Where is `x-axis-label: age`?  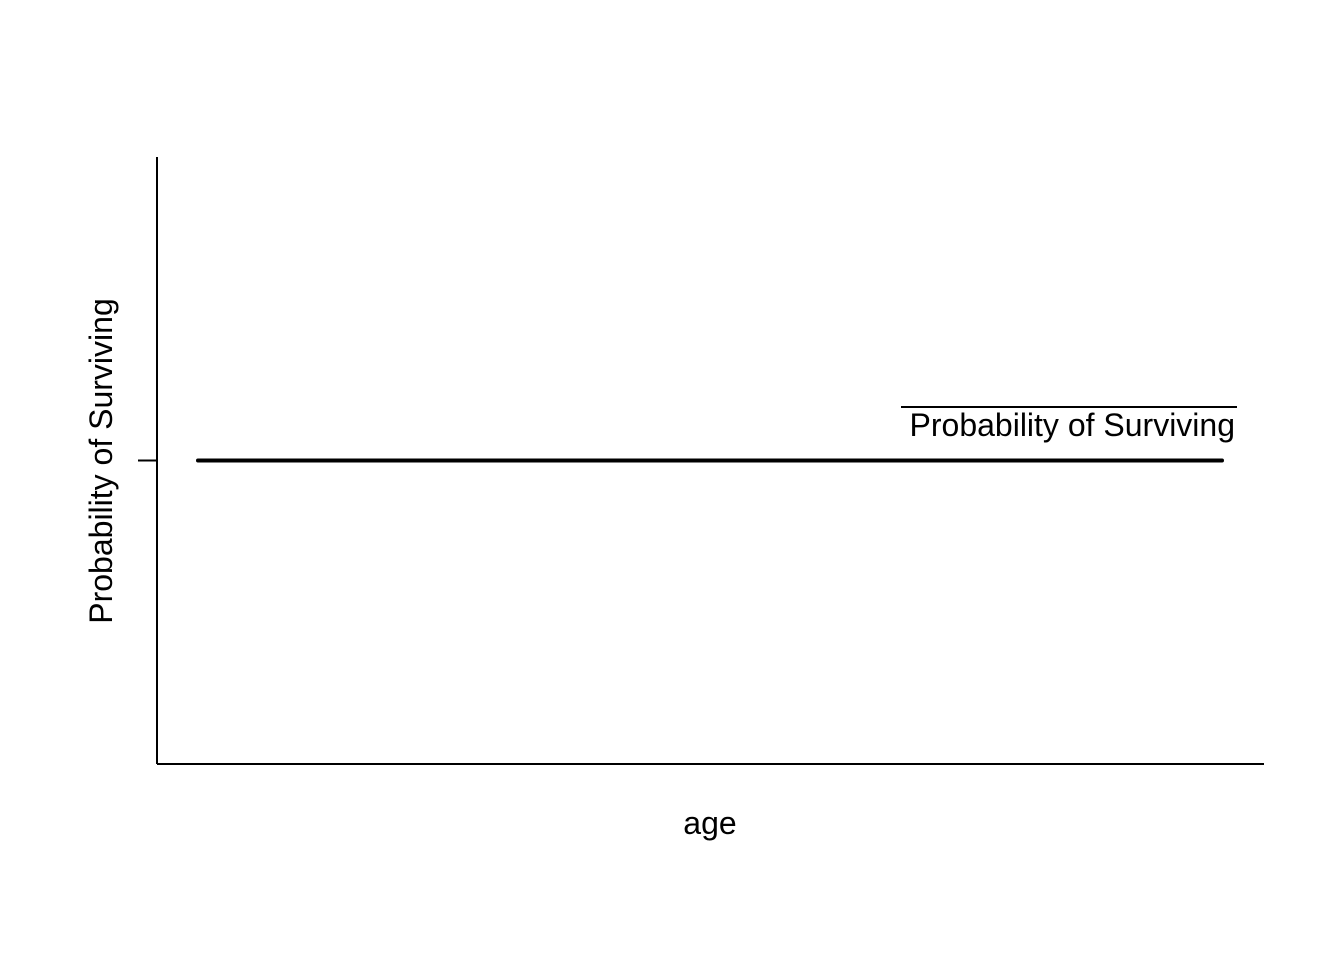
x-axis-label: age is located at coordinates (709, 823).